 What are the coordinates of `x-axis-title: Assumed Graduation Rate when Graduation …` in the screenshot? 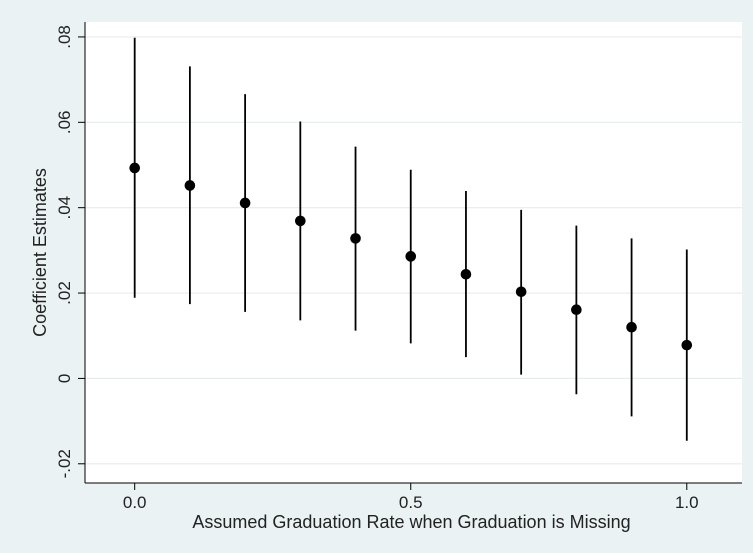 It's located at (411, 522).